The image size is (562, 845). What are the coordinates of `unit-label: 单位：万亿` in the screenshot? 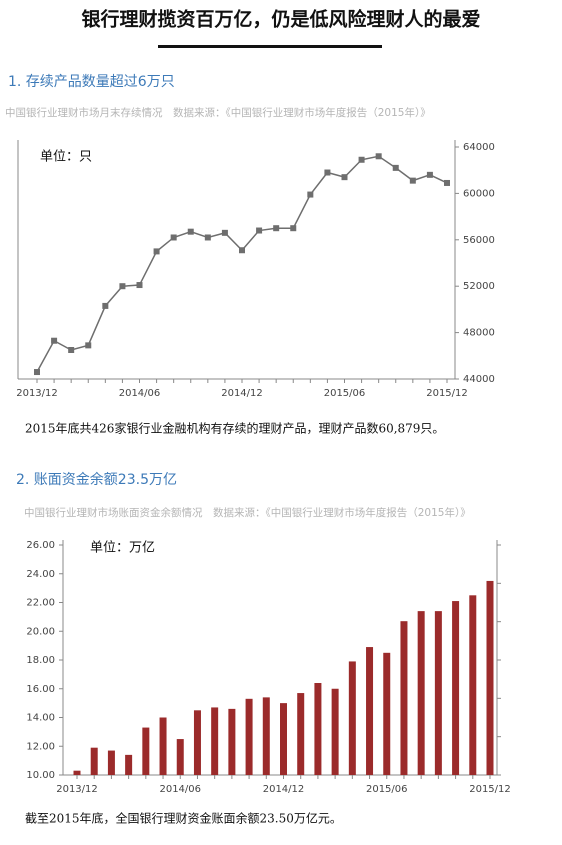 It's located at (122, 548).